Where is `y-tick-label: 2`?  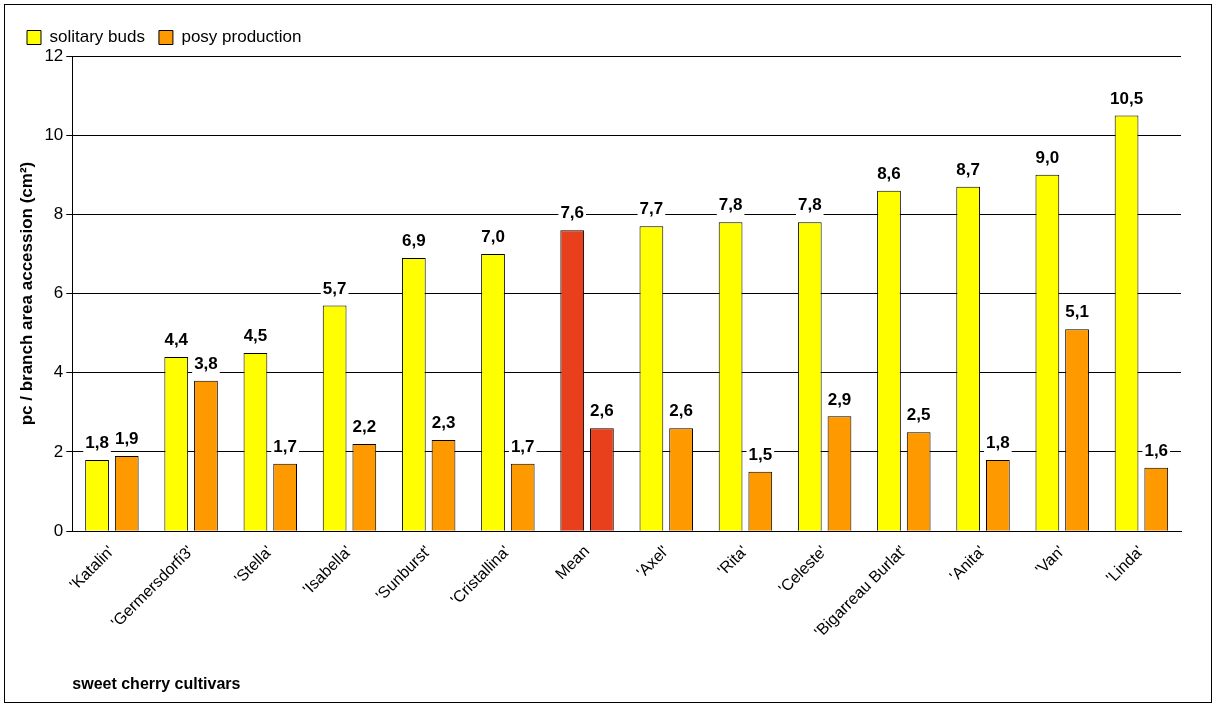
y-tick-label: 2 is located at coordinates (58, 451).